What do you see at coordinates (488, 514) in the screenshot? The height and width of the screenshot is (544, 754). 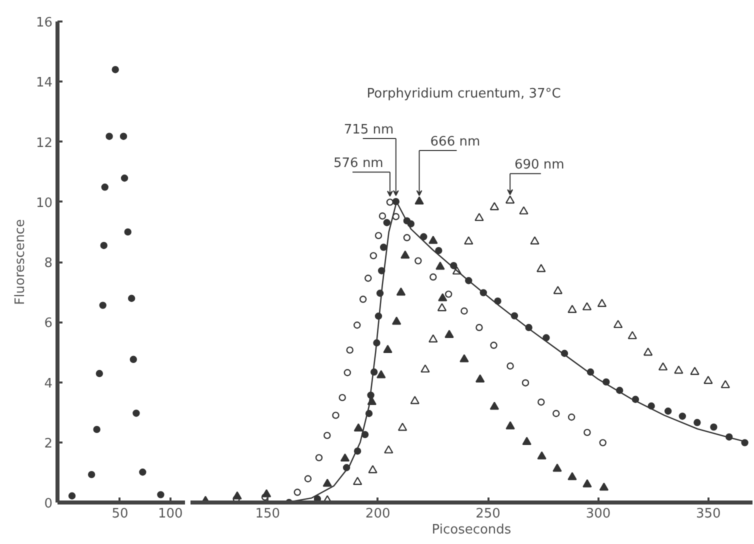 I see `x-tick-label: 250` at bounding box center [488, 514].